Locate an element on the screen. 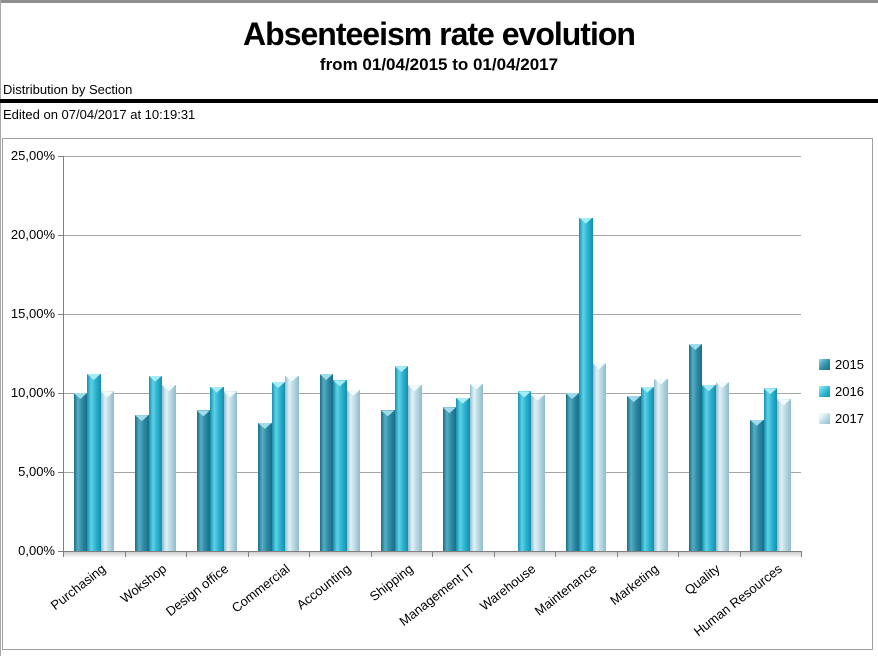  legend-marker-2017 is located at coordinates (824, 418).